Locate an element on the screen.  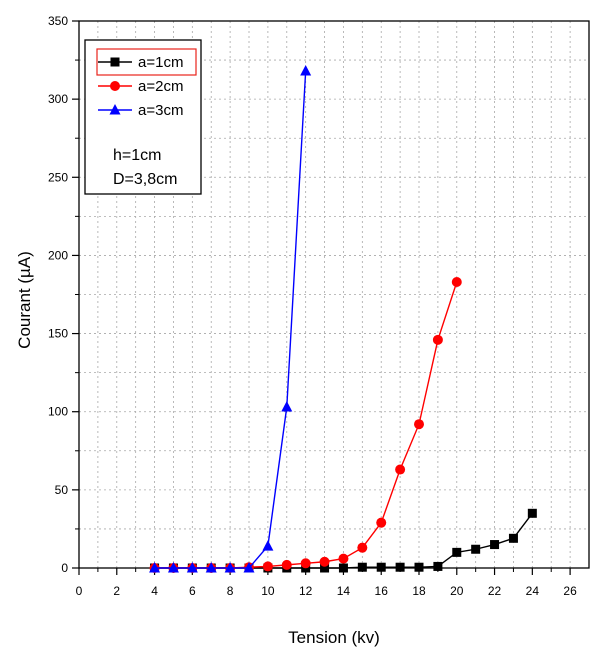
x-tick-label: 8 is located at coordinates (230, 591).